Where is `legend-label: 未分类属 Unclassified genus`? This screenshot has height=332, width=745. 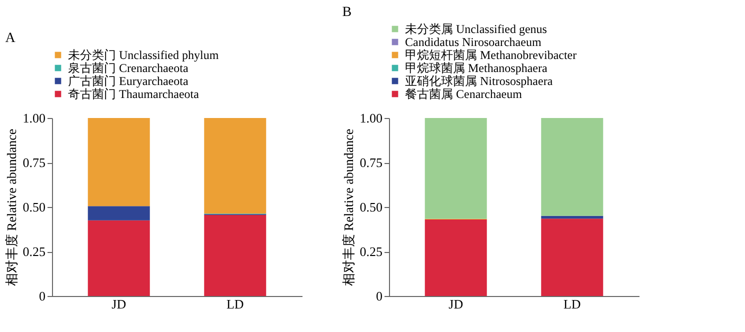
legend-label: 未分类属 Unclassified genus is located at coordinates (476, 29).